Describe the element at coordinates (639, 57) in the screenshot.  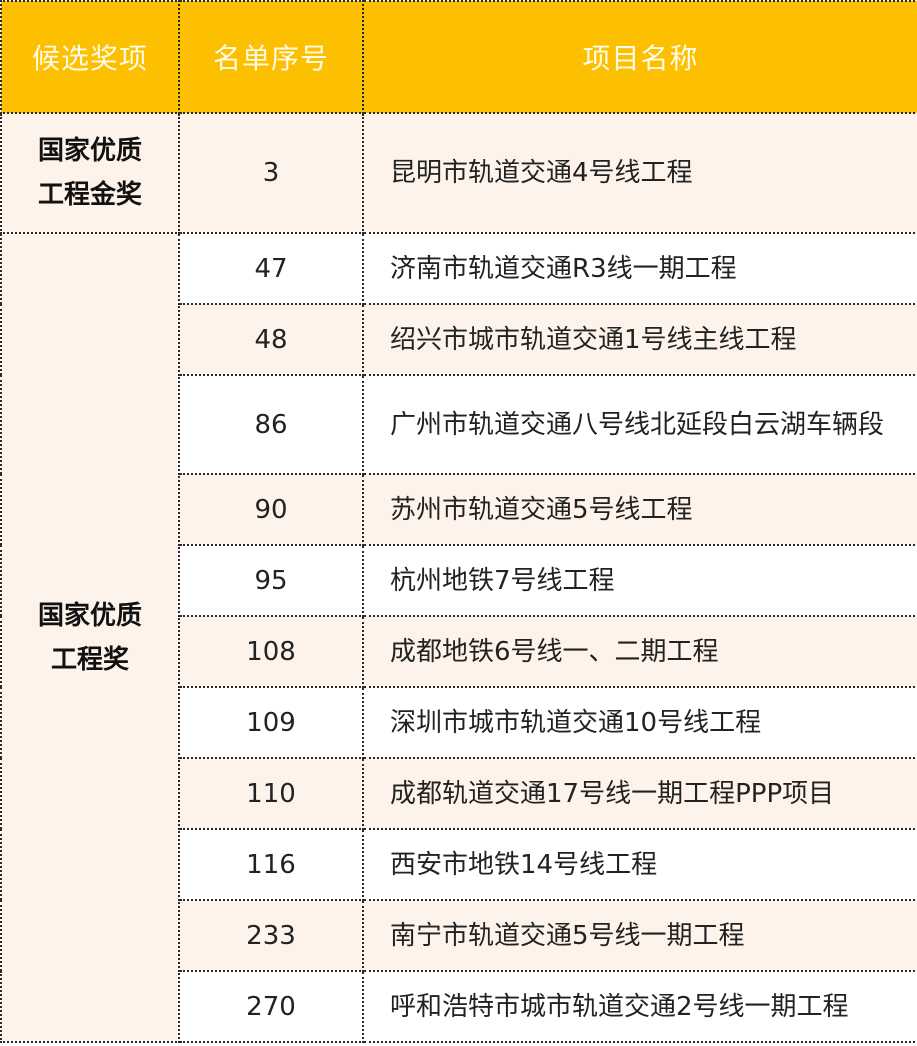
I see `header-project-name: 项目名称` at that location.